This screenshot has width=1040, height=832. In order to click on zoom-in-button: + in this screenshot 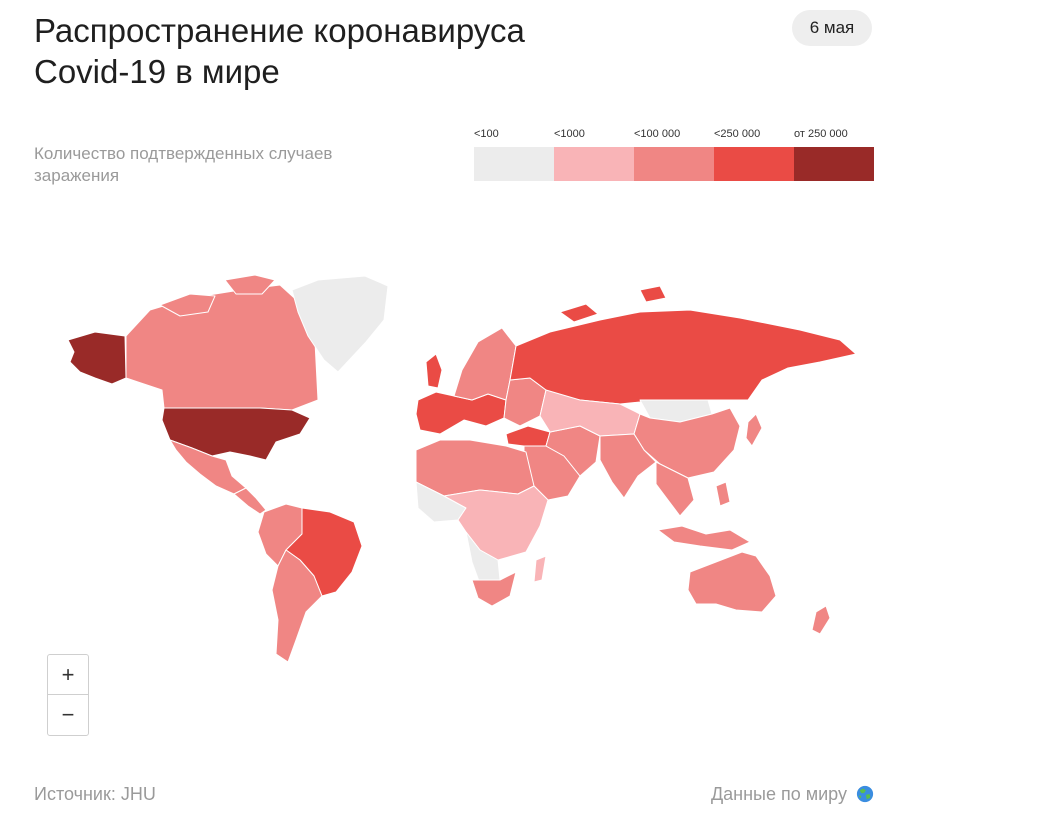, I will do `click(68, 675)`.